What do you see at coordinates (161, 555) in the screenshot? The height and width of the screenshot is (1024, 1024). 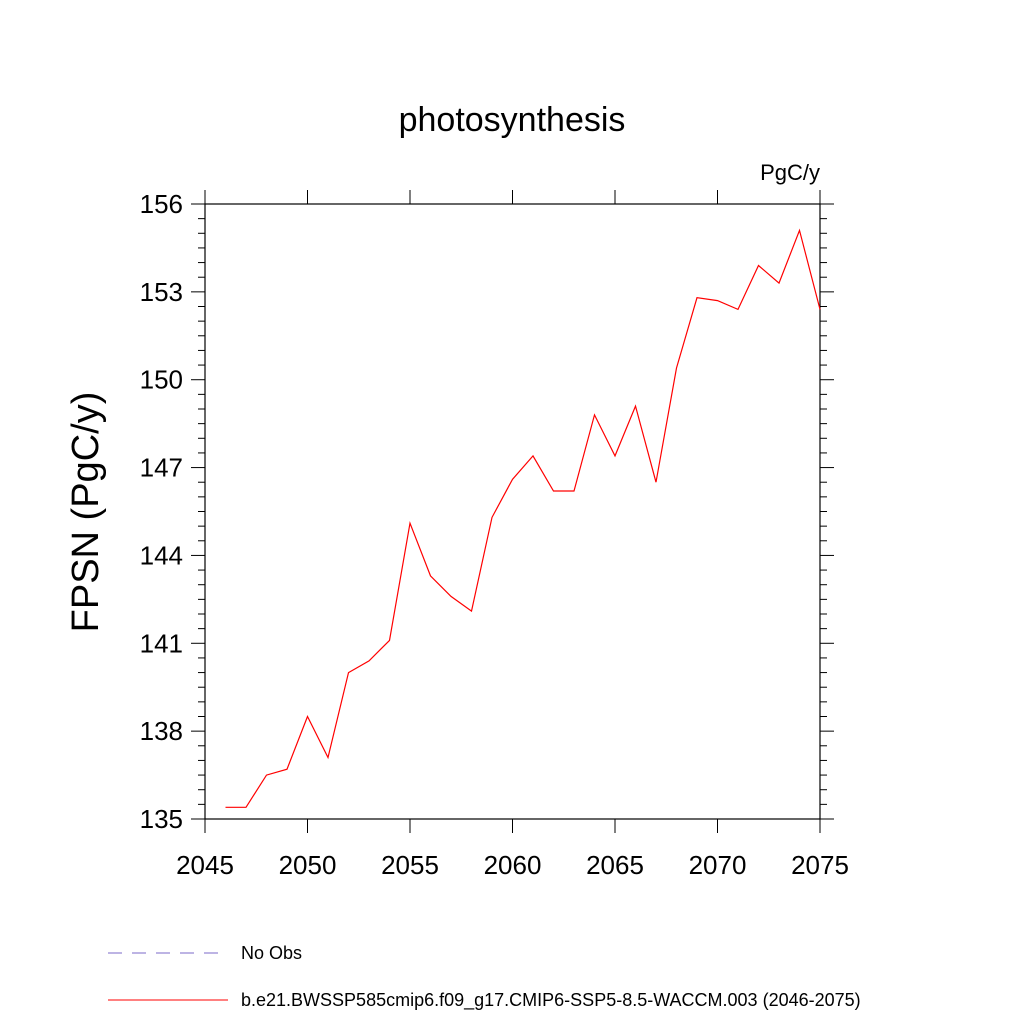 I see `y-tick-label: 144` at bounding box center [161, 555].